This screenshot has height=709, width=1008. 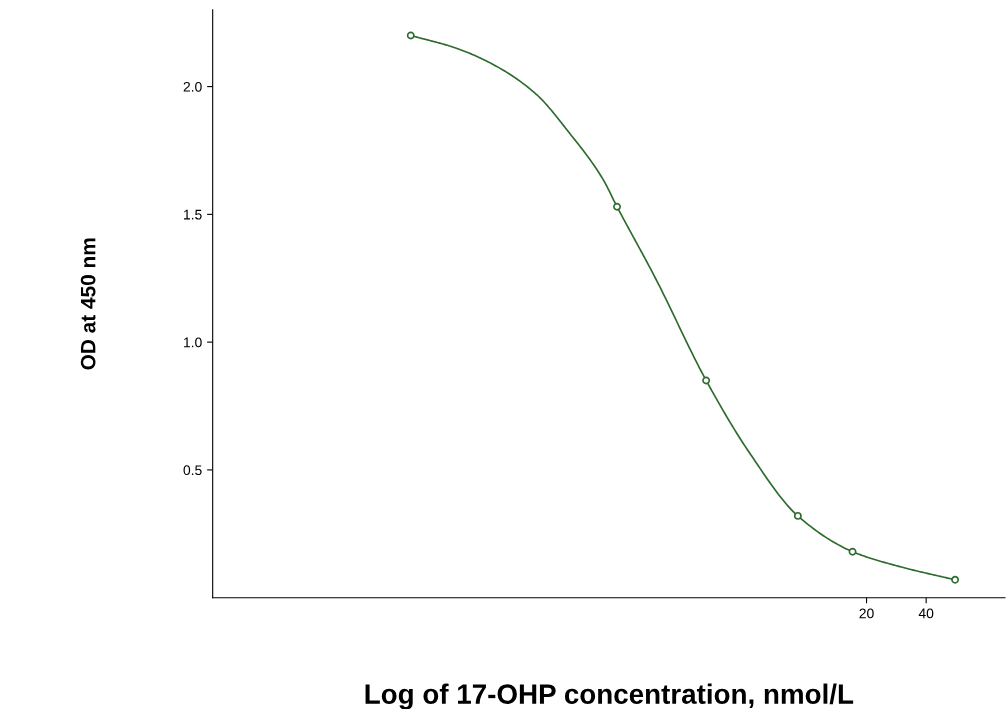 I want to click on x-tick-label: 20, so click(x=866, y=613).